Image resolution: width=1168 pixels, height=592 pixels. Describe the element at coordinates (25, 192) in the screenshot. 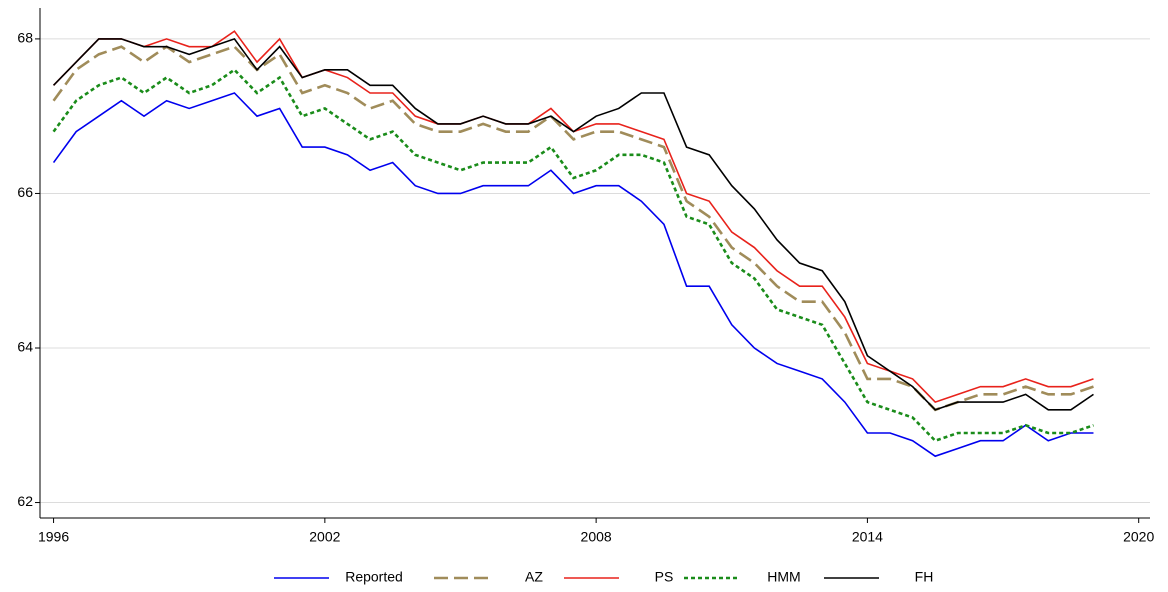

I see `y-tick-label: 66` at that location.